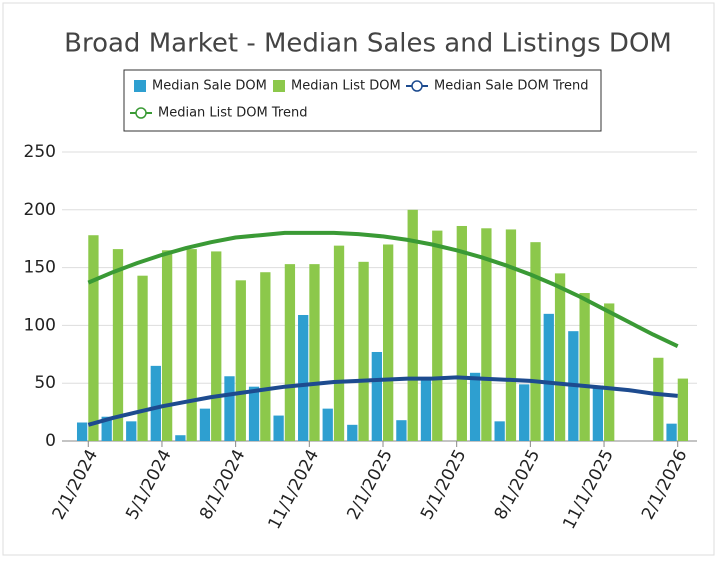 The image size is (717, 562). Describe the element at coordinates (346, 86) in the screenshot. I see `legend-label: Median List DOM` at that location.